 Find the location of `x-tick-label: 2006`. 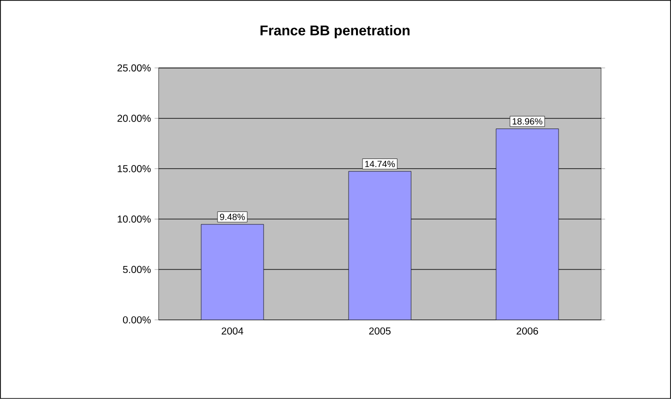

x-tick-label: 2006 is located at coordinates (527, 331).